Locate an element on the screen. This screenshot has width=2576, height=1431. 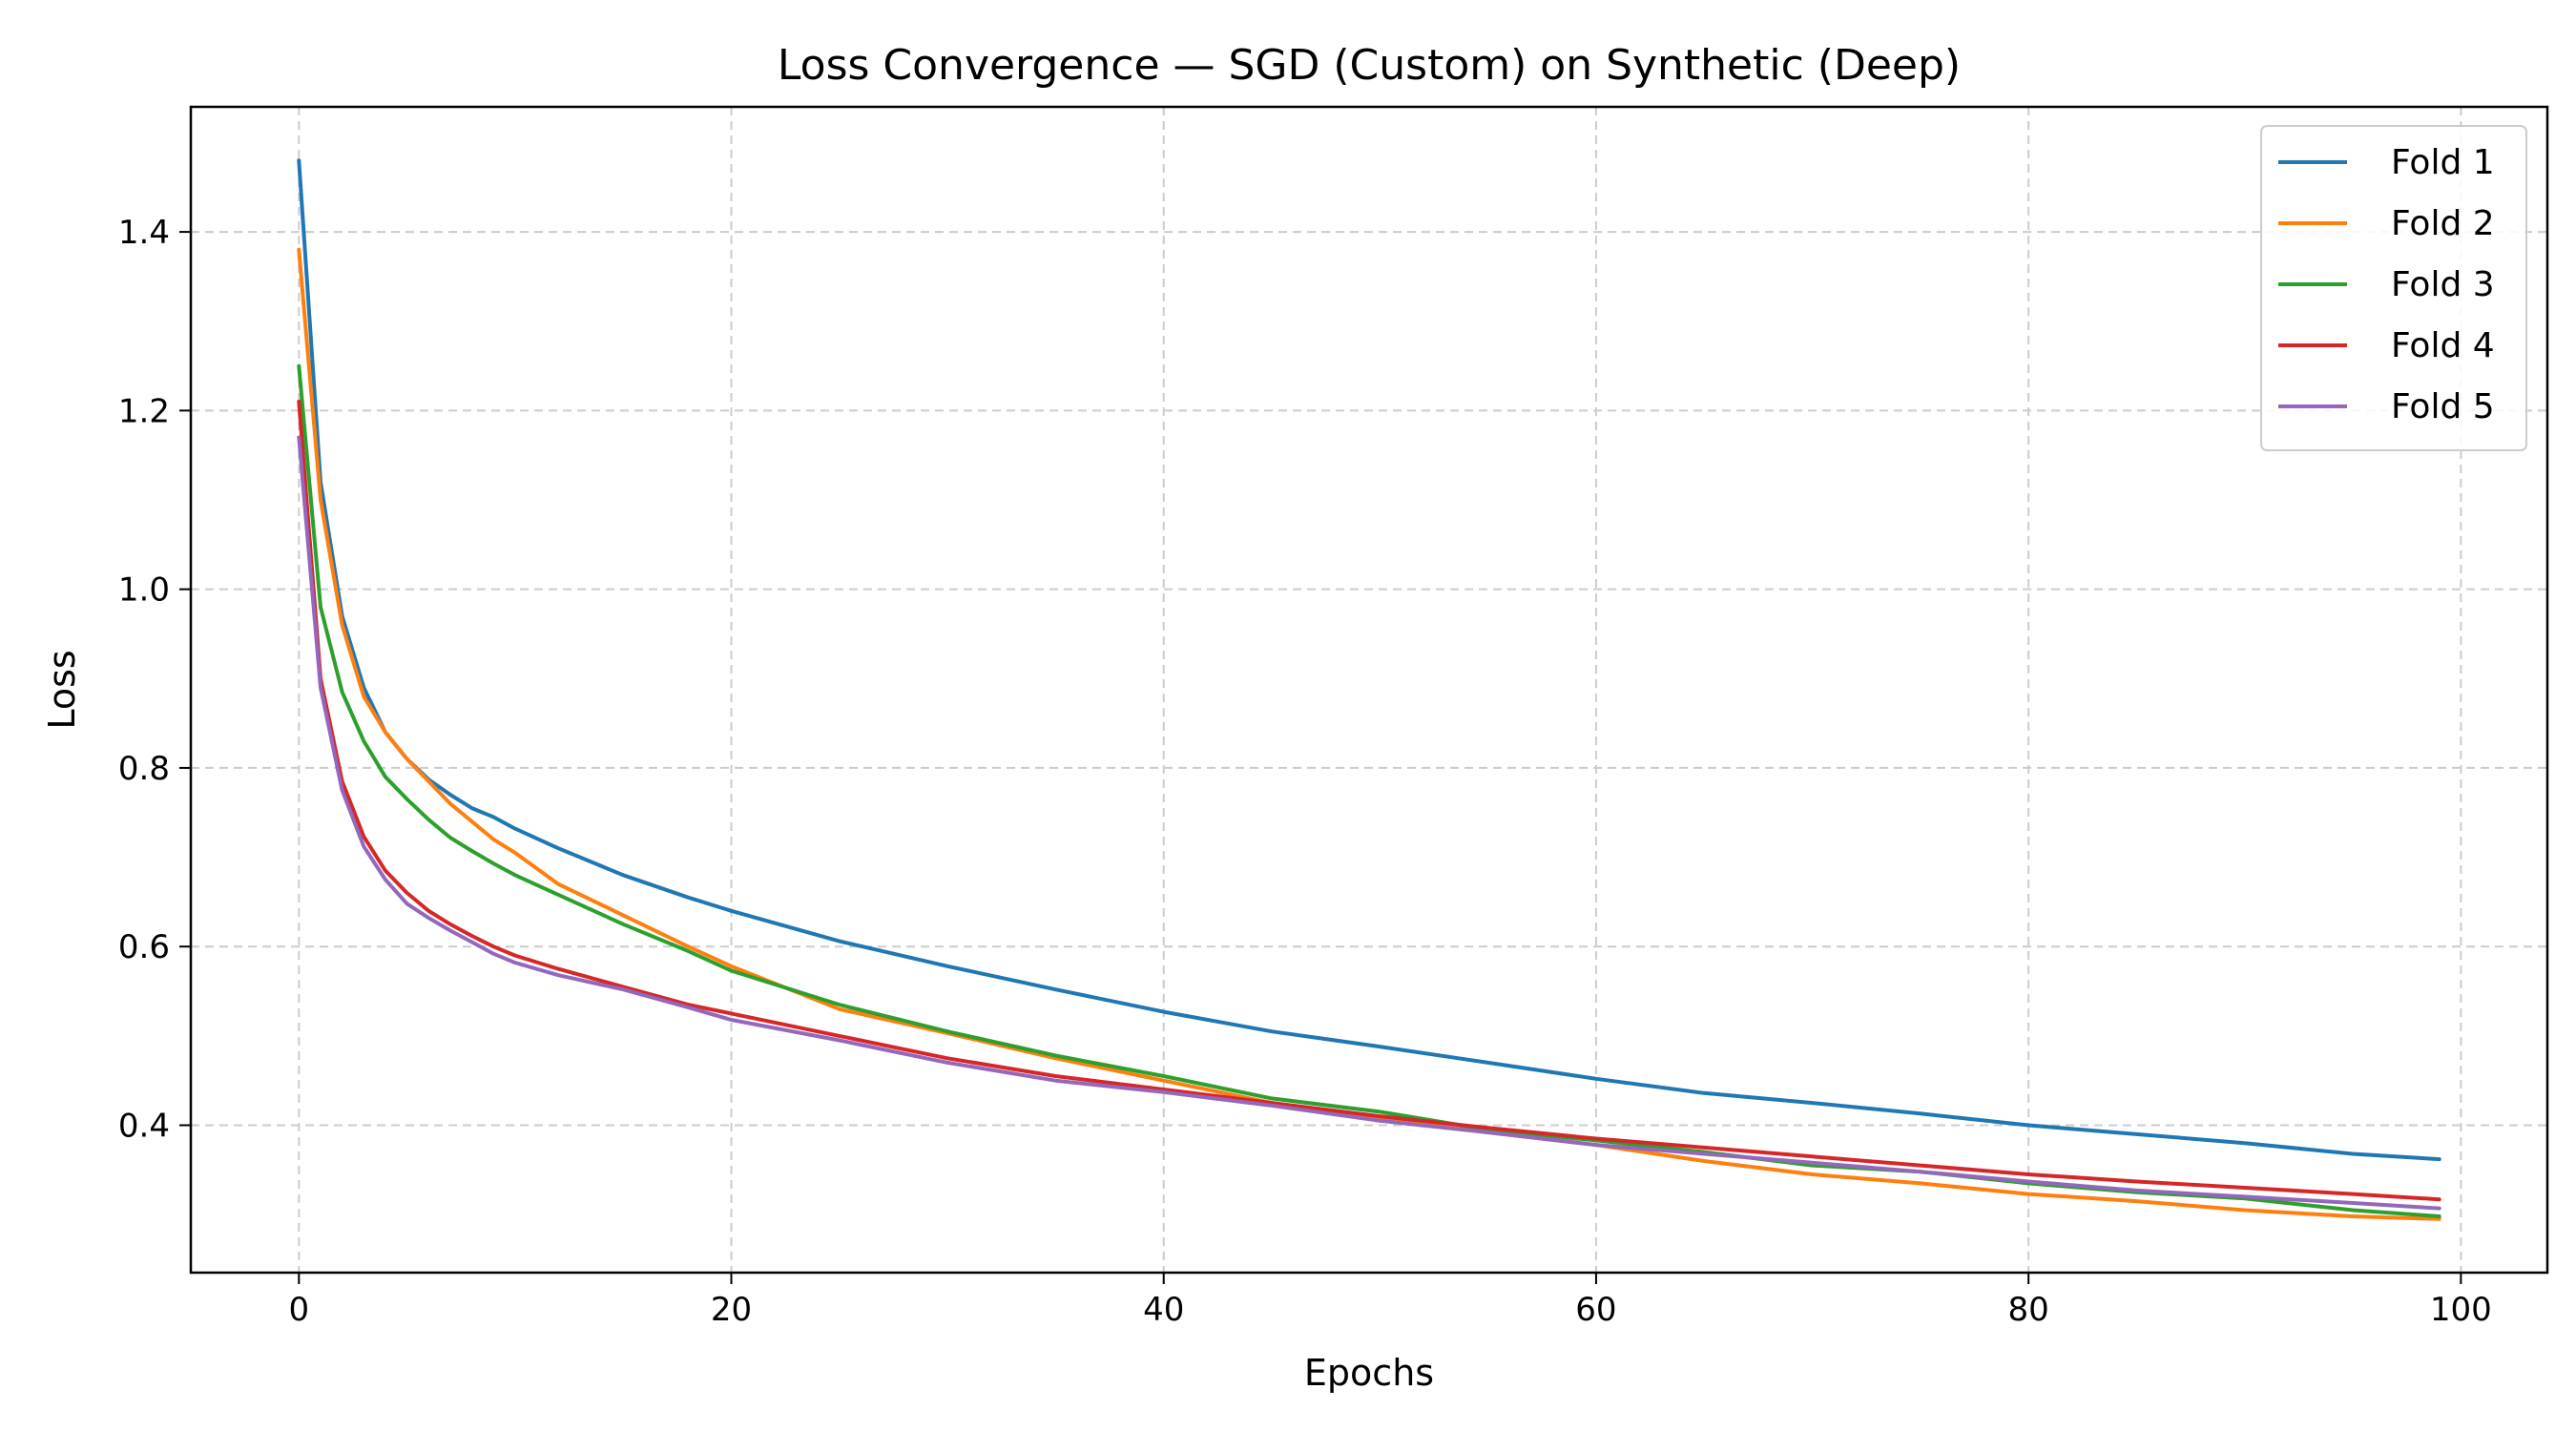
legend-label: Fold 2 is located at coordinates (2443, 223).